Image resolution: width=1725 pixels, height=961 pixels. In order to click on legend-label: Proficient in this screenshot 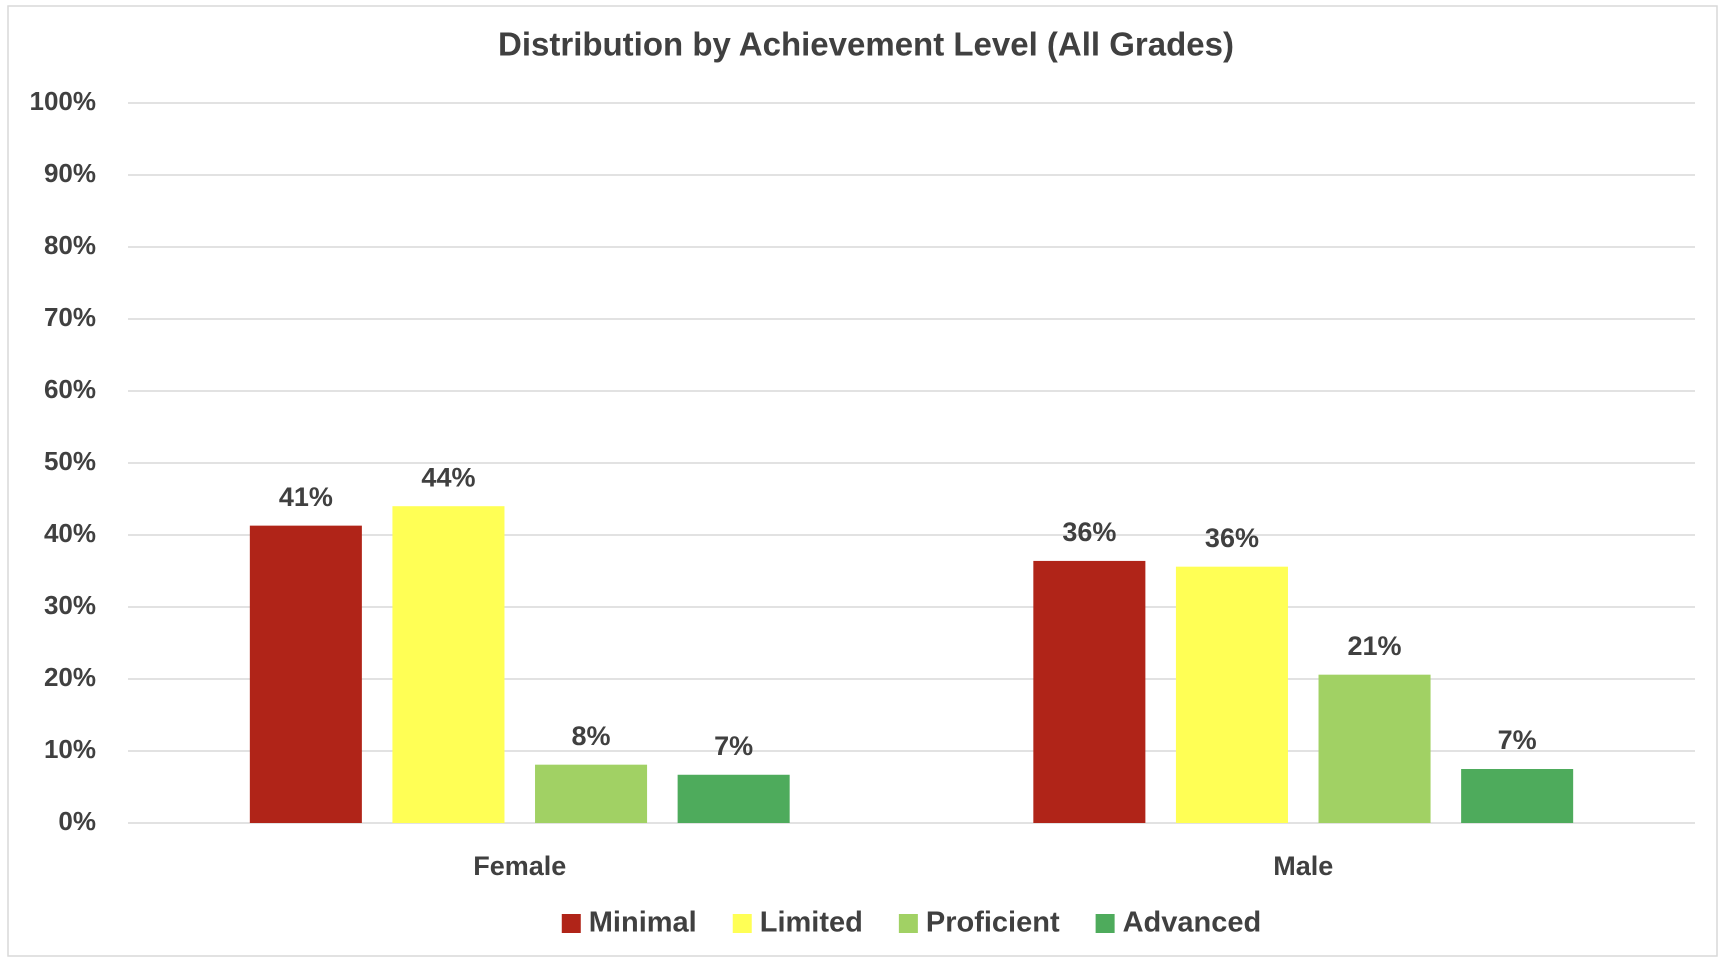, I will do `click(993, 923)`.